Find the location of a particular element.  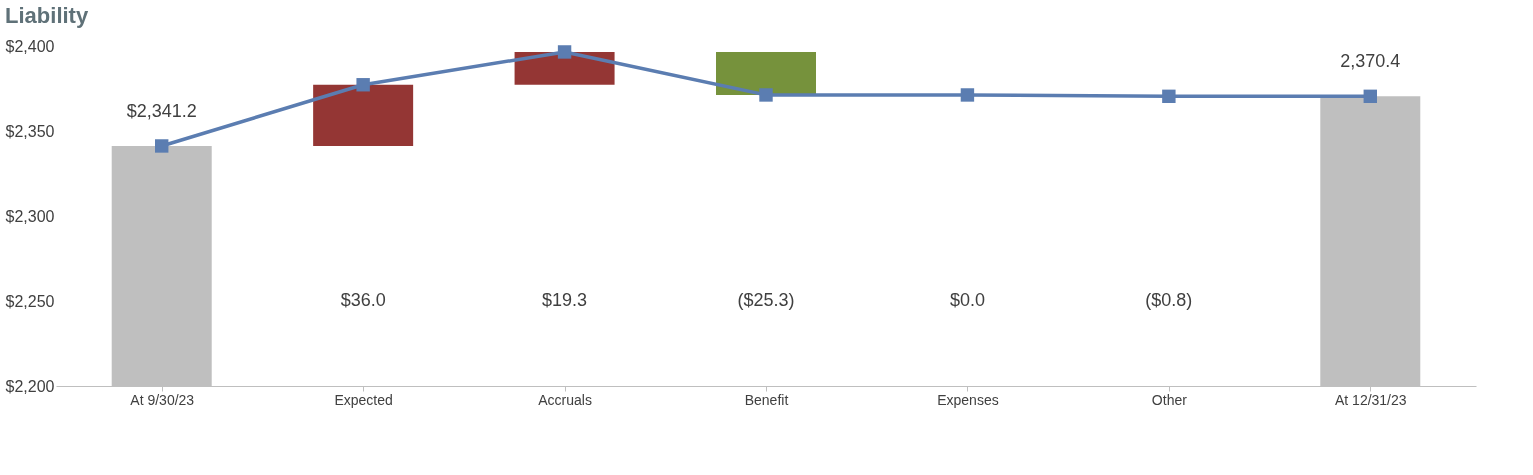

annotation: ($25.3) is located at coordinates (766, 300).